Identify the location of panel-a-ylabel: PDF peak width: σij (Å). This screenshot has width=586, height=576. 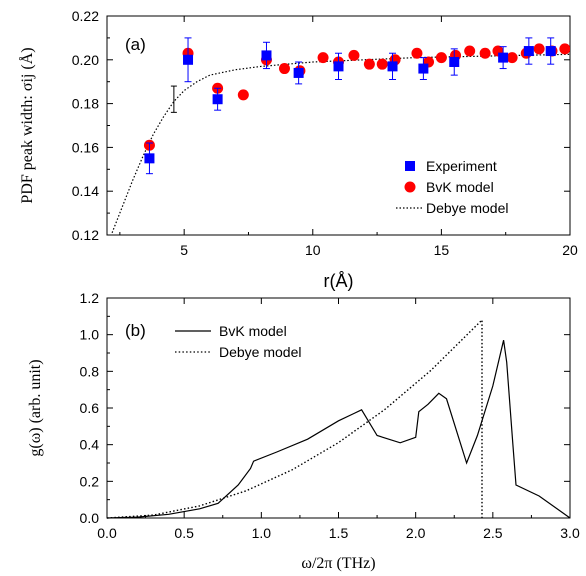
(27, 125).